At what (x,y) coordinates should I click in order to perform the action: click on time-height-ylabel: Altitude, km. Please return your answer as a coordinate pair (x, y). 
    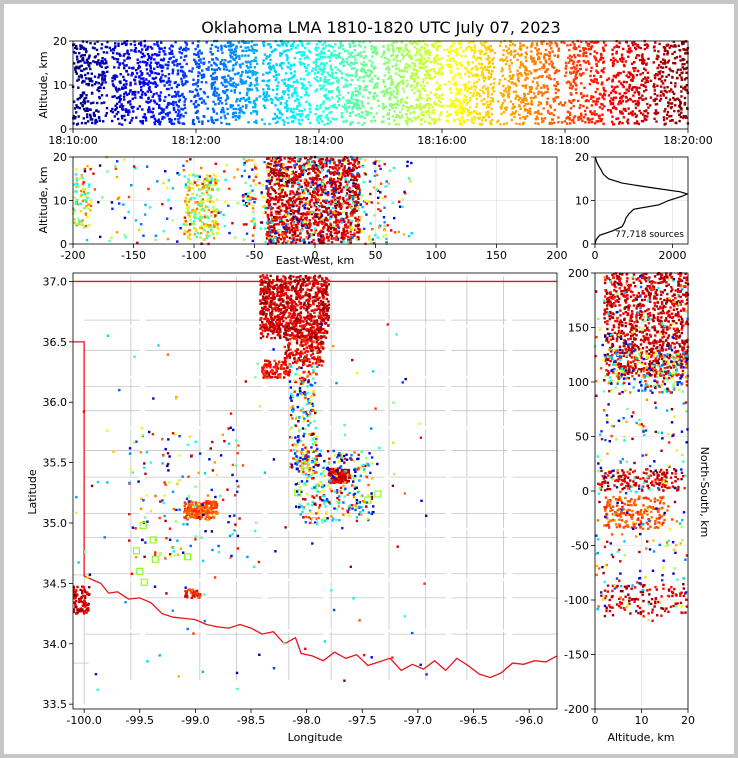
    Looking at the image, I should click on (43, 84).